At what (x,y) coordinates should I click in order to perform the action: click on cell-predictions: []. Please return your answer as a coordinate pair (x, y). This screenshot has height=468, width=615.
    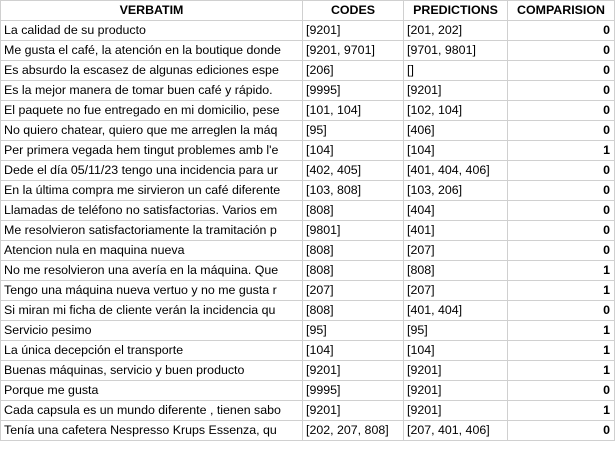
    Looking at the image, I should click on (455, 70).